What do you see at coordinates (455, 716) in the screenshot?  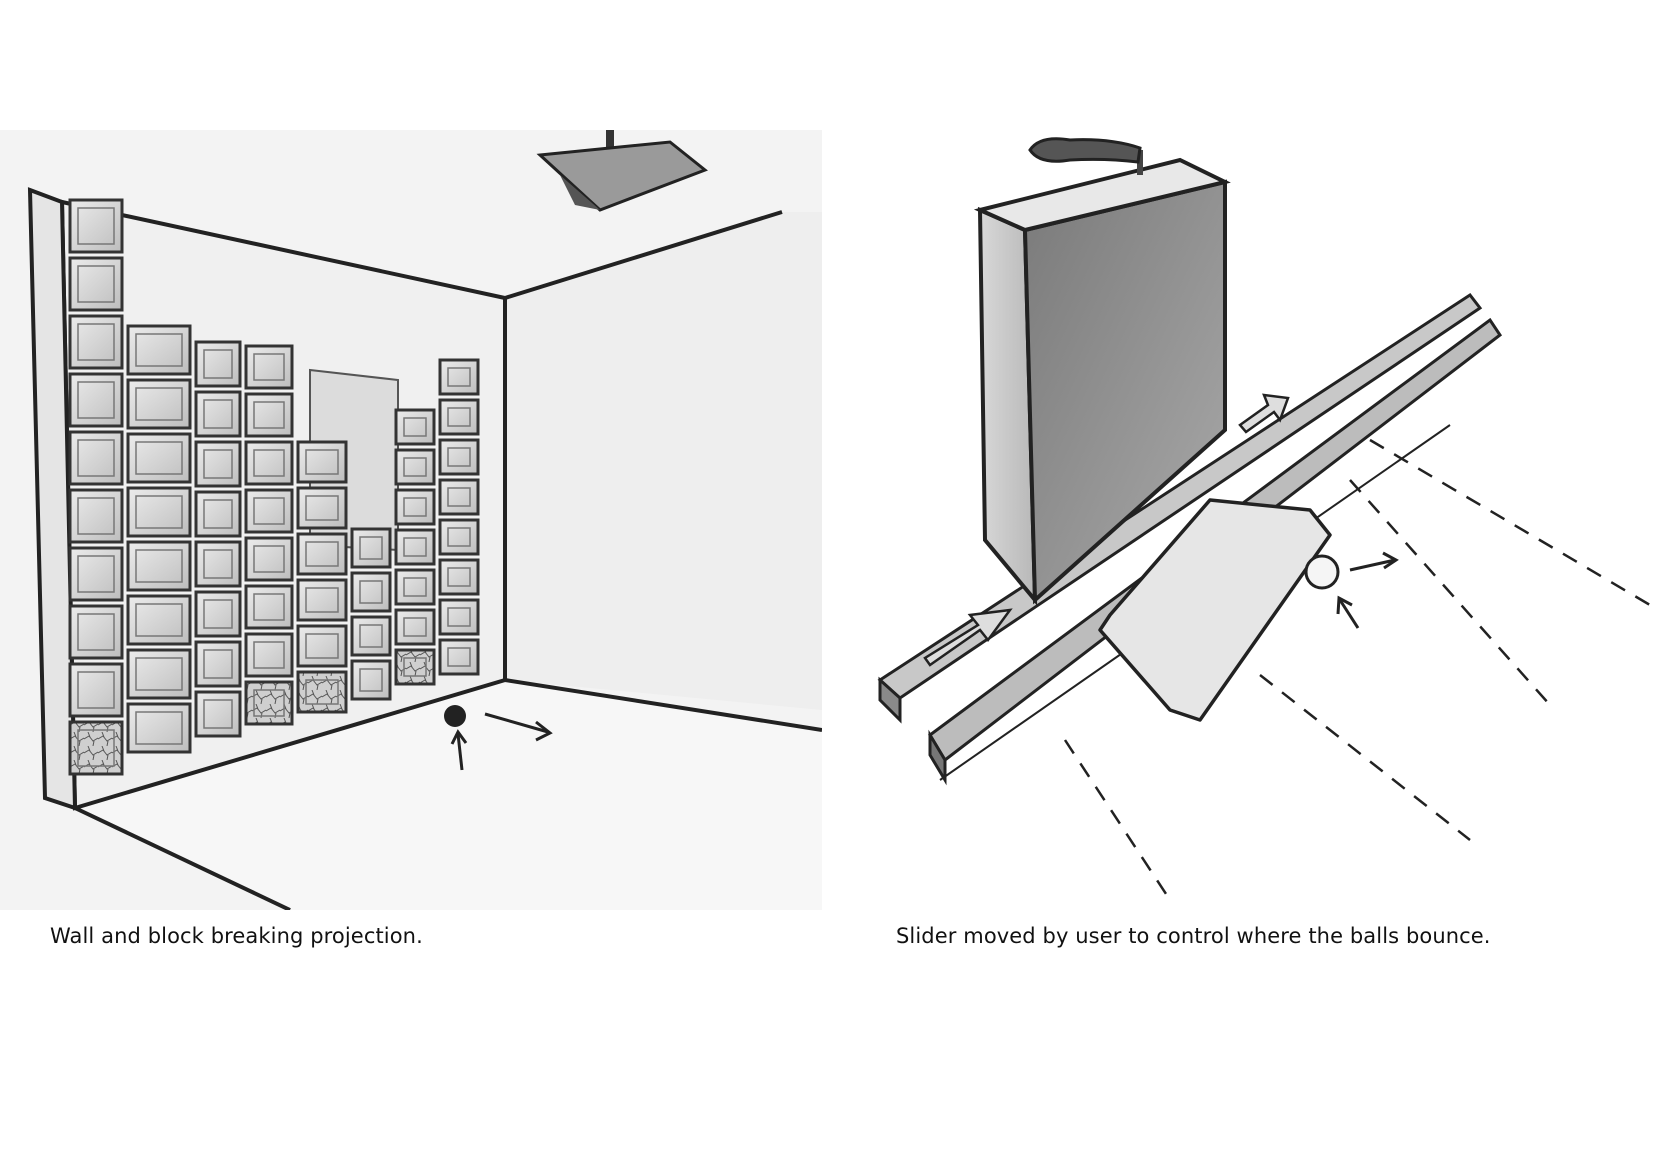 I see `ball` at bounding box center [455, 716].